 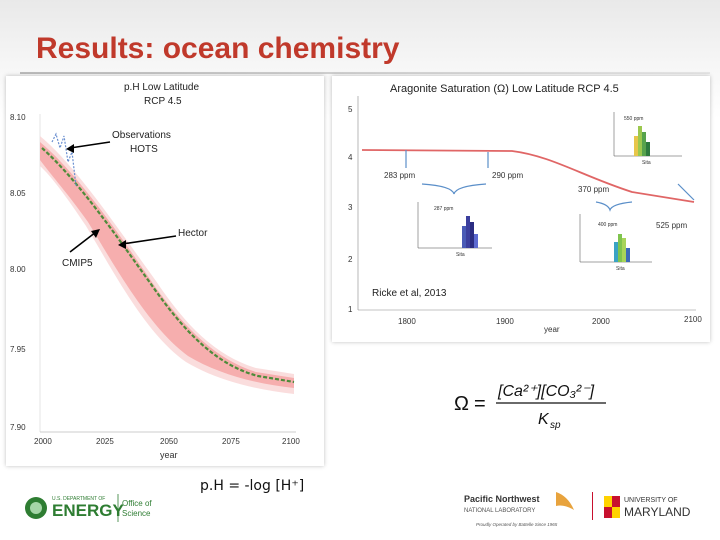 What do you see at coordinates (350, 157) in the screenshot?
I see `y-tick-label: 4` at bounding box center [350, 157].